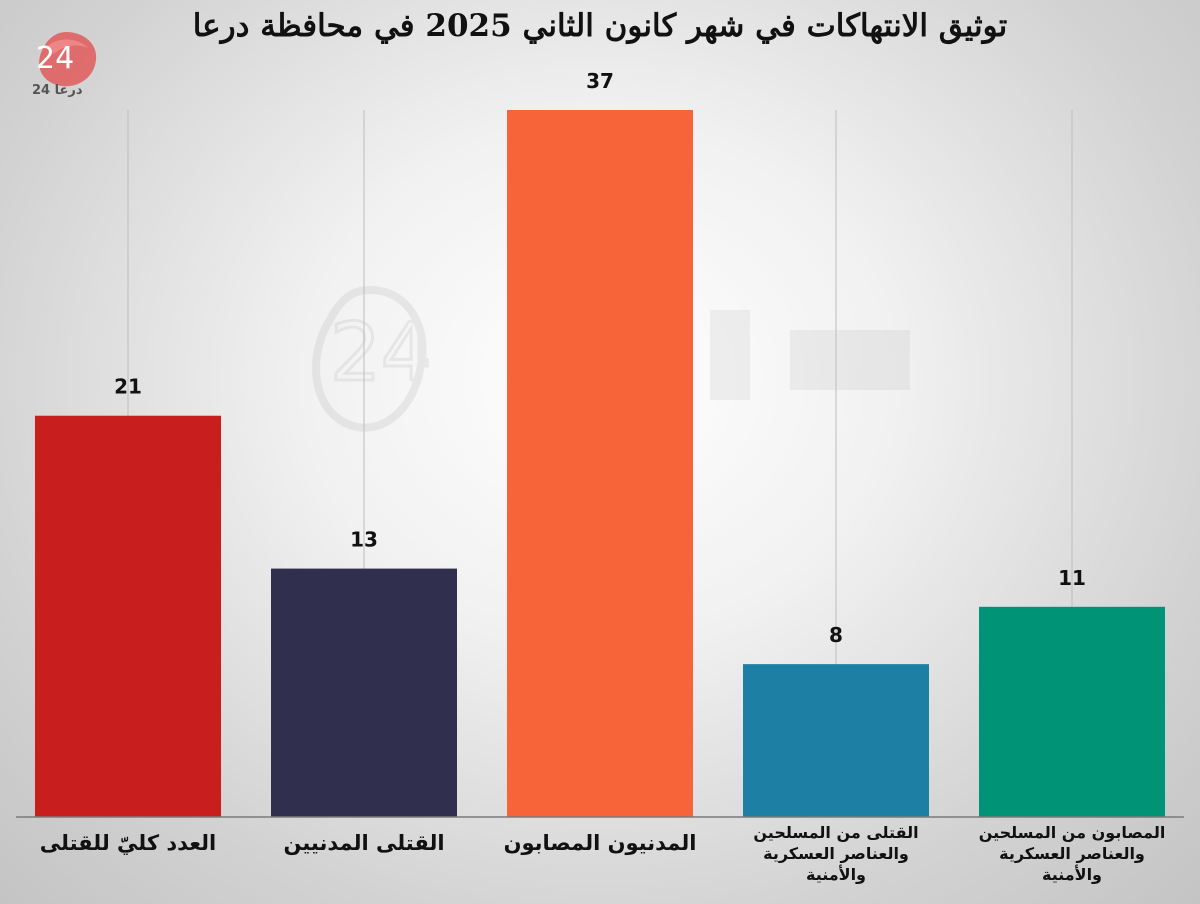 The image size is (1200, 904). What do you see at coordinates (57, 90) in the screenshot?
I see `logo-caption: درعا 24` at bounding box center [57, 90].